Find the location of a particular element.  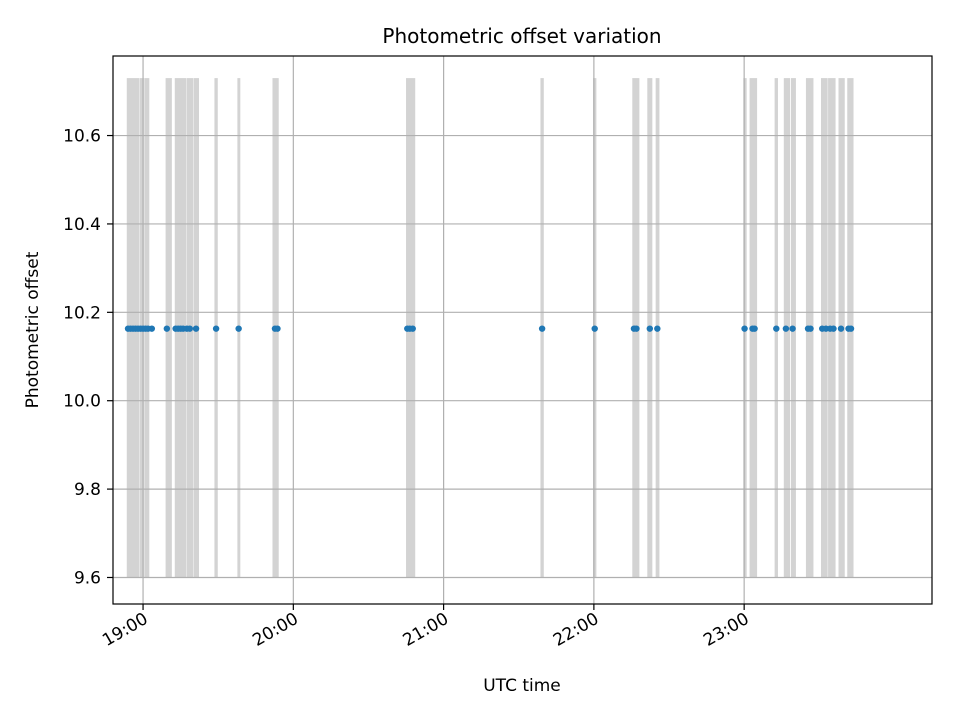

y-tick-label: 9.8 is located at coordinates (87, 490).